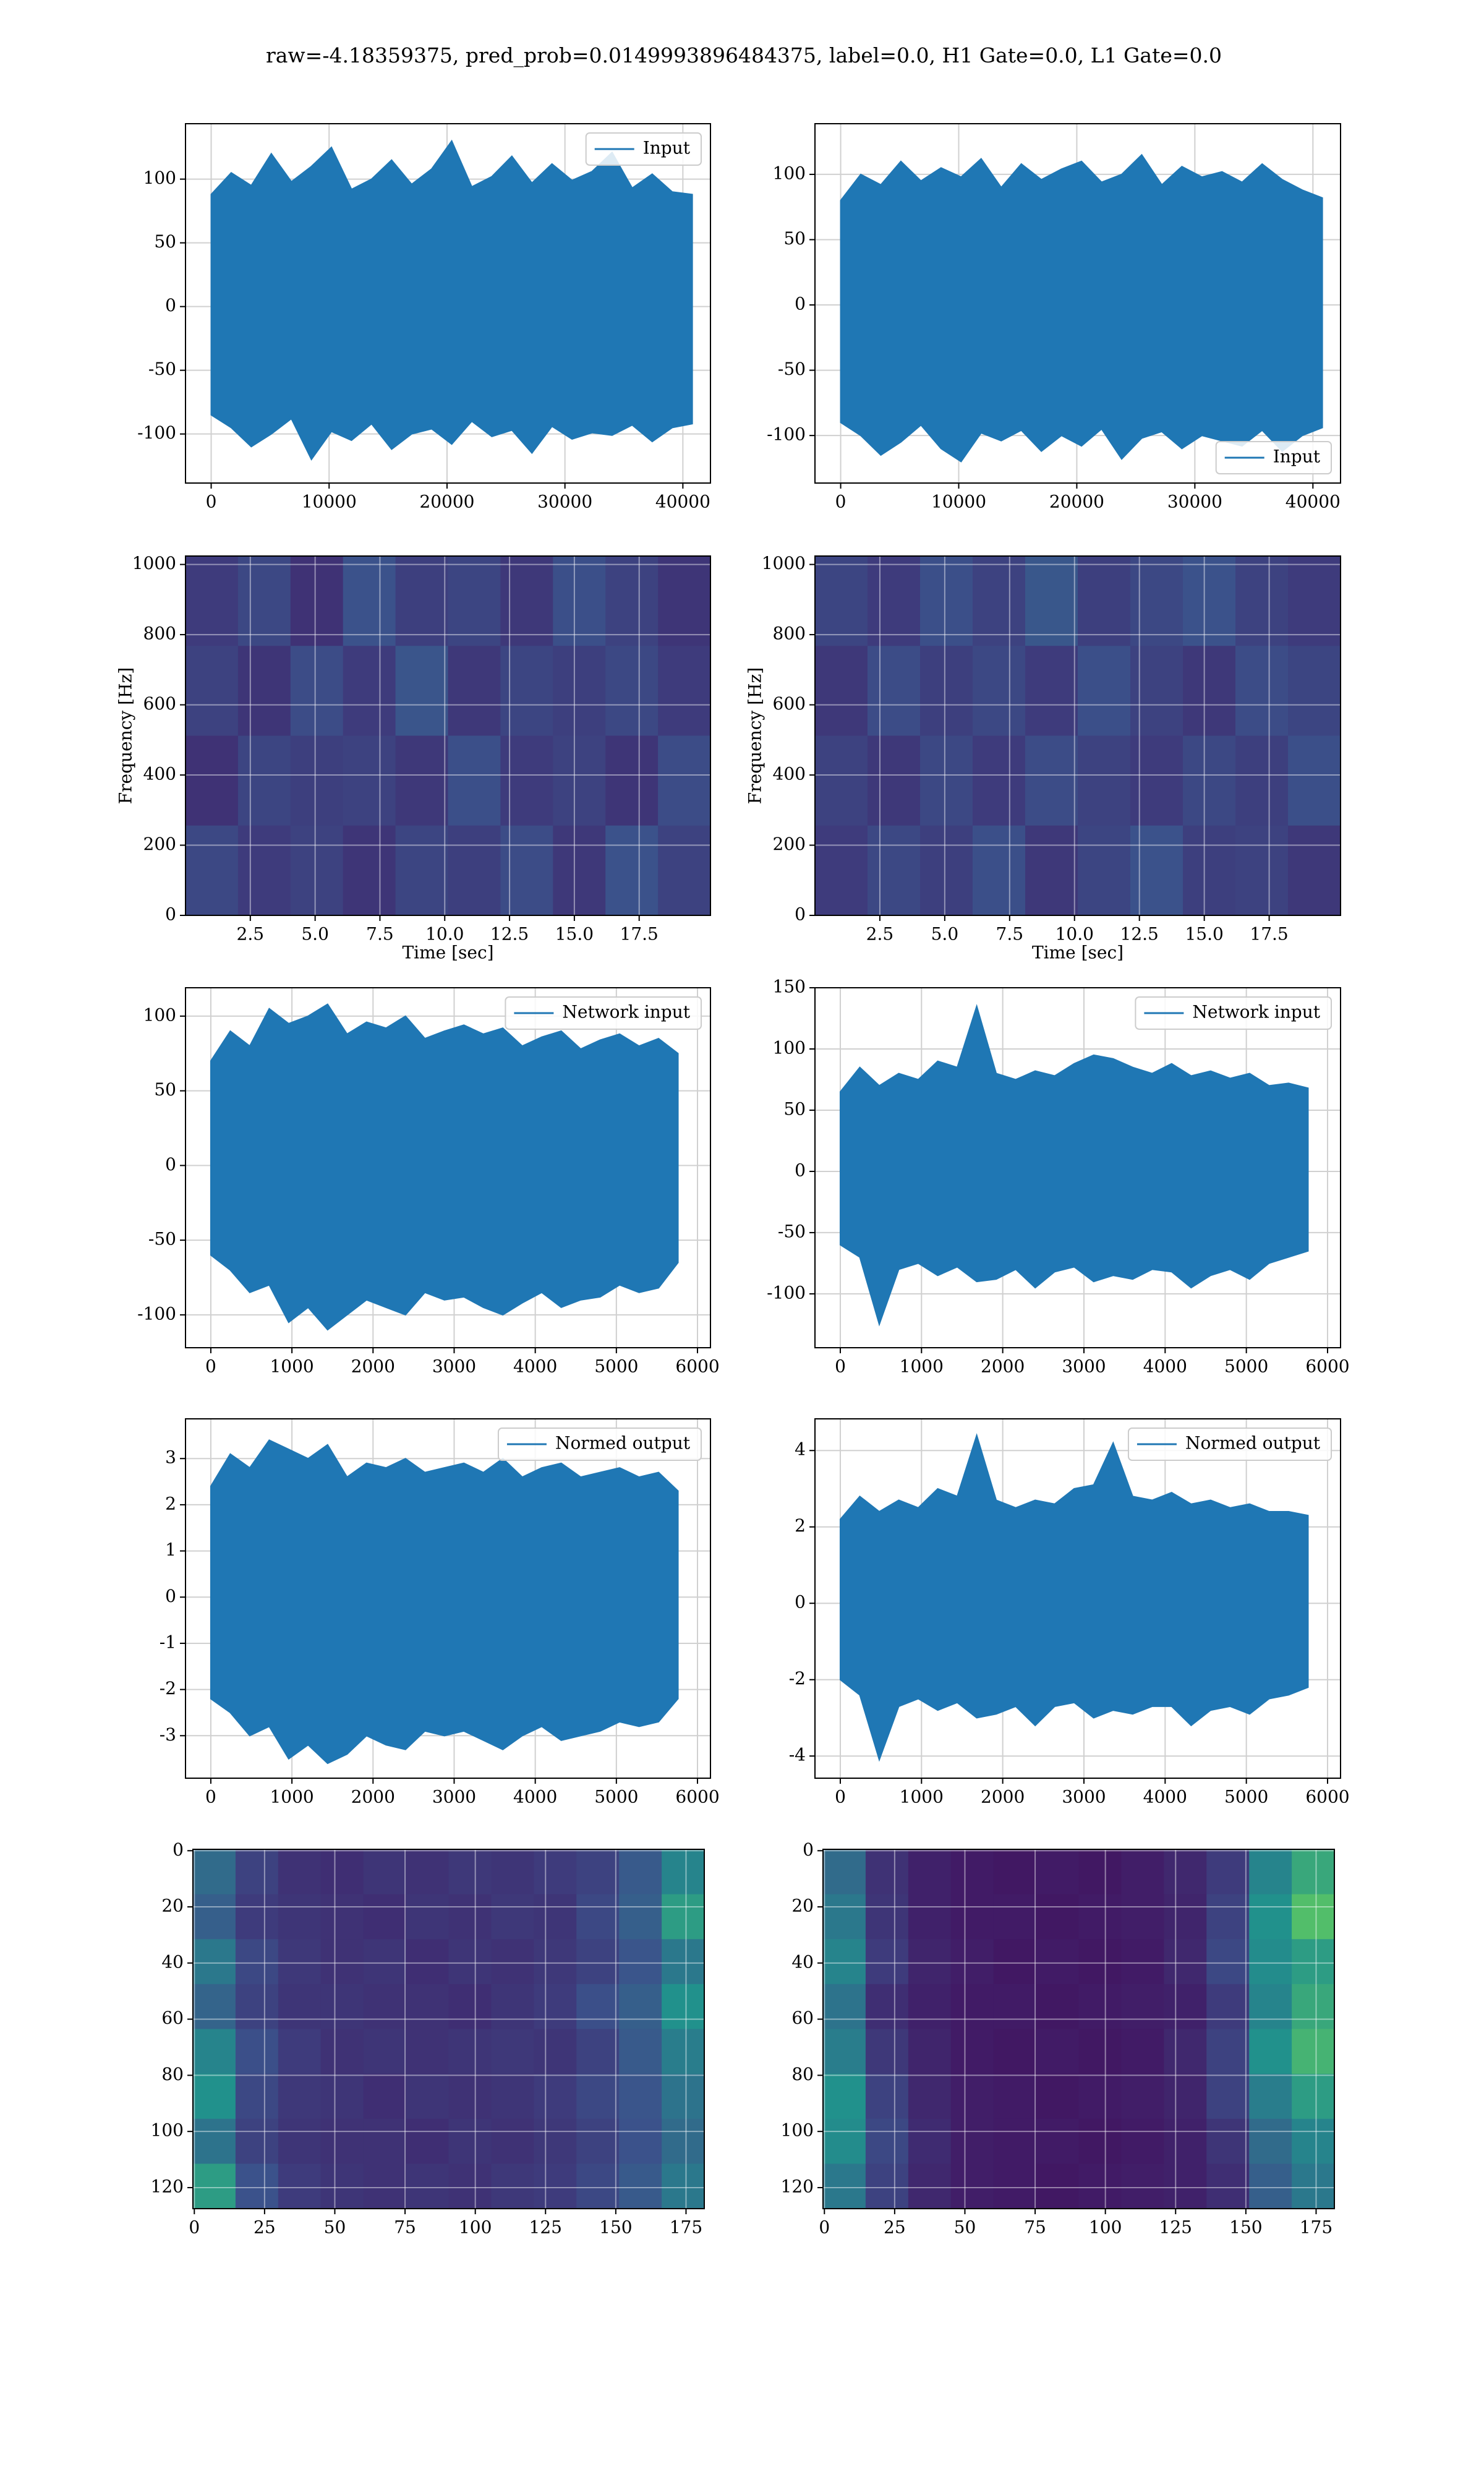  What do you see at coordinates (170, 1457) in the screenshot?
I see `y-tick-label: 3` at bounding box center [170, 1457].